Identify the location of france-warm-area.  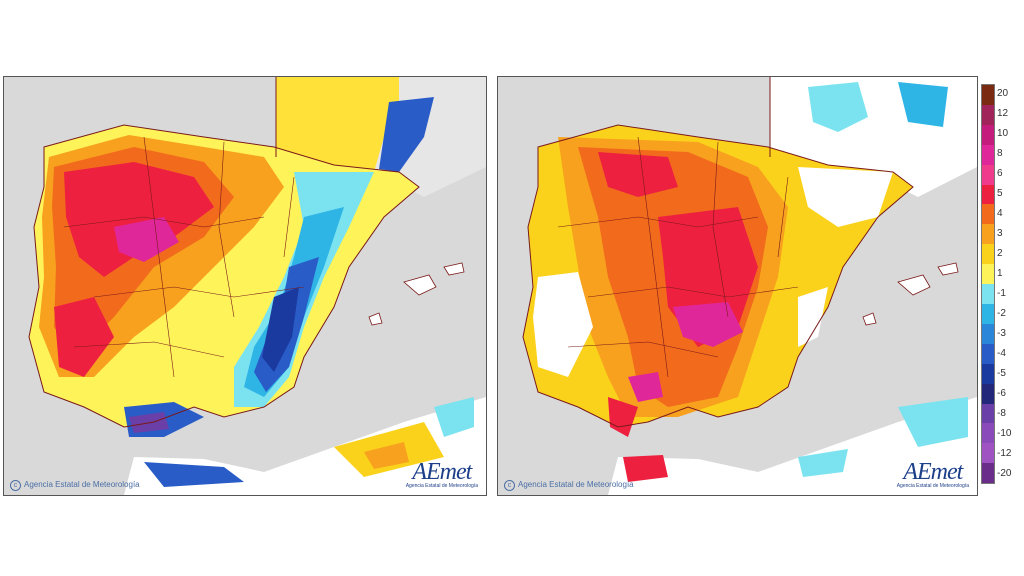
(337, 124).